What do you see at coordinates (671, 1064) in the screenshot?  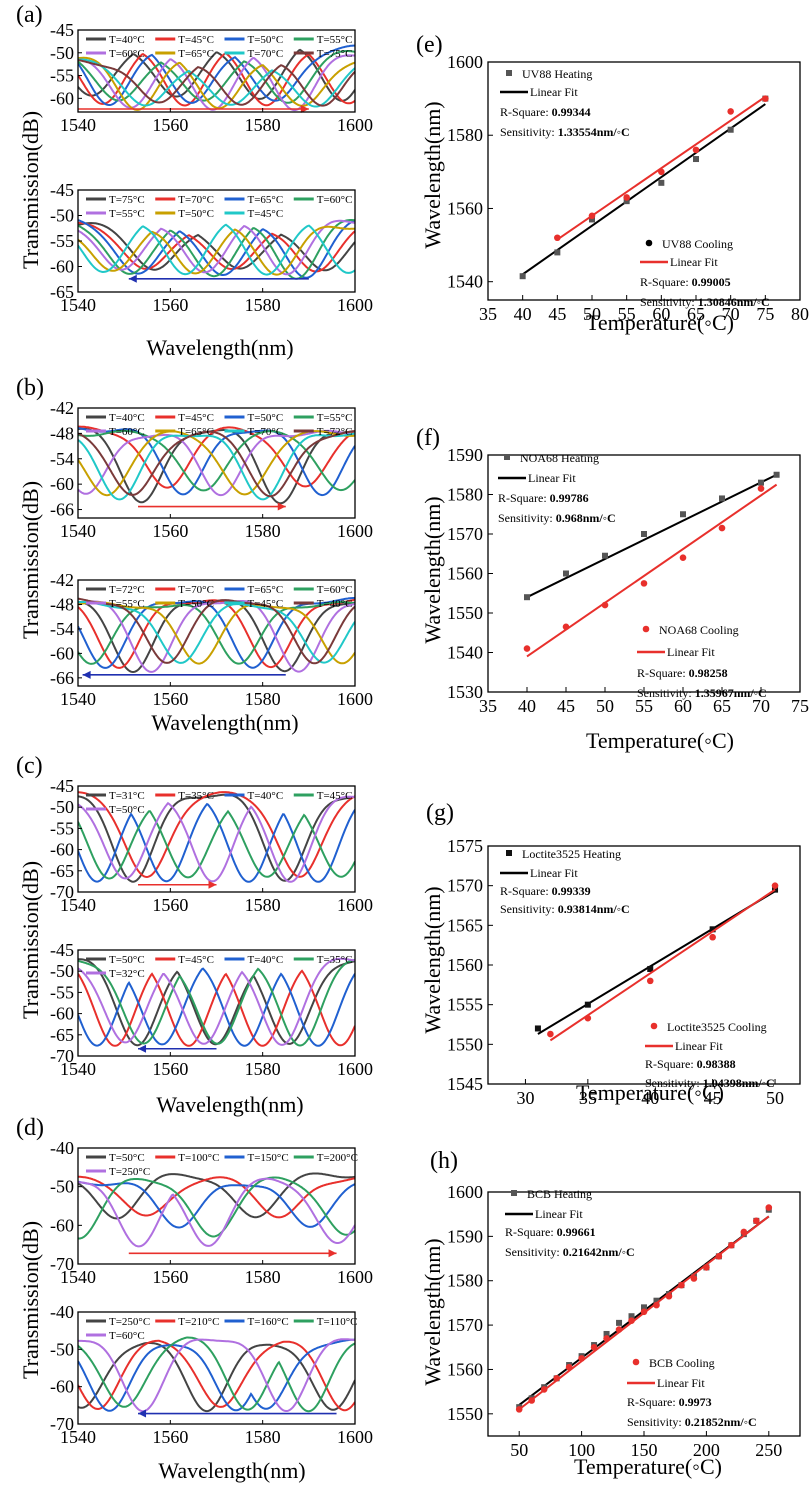 I see `annotation-label: R-Square:` at bounding box center [671, 1064].